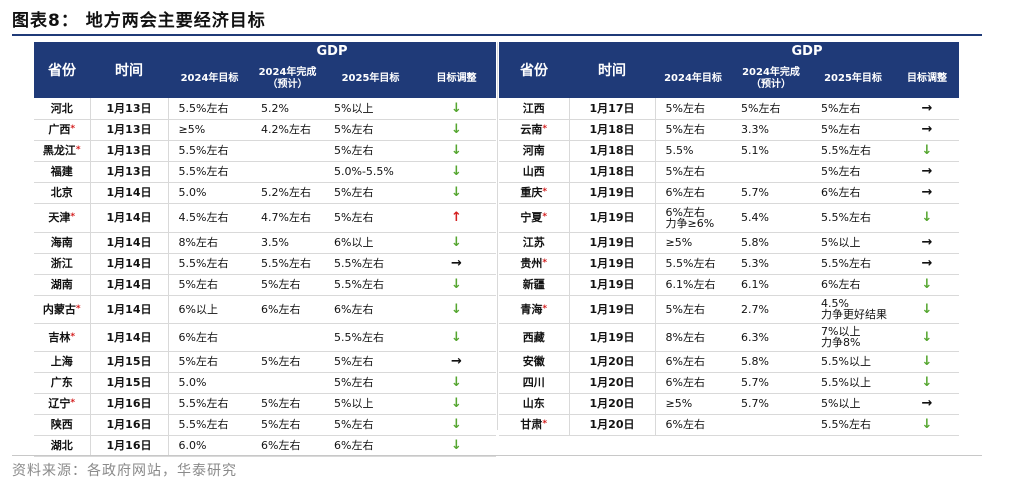 The height and width of the screenshot is (496, 1024). Describe the element at coordinates (729, 285) in the screenshot. I see `table-row: 新疆 1月19日 6.1%左右 6.1% 6%左右 ↓` at that location.